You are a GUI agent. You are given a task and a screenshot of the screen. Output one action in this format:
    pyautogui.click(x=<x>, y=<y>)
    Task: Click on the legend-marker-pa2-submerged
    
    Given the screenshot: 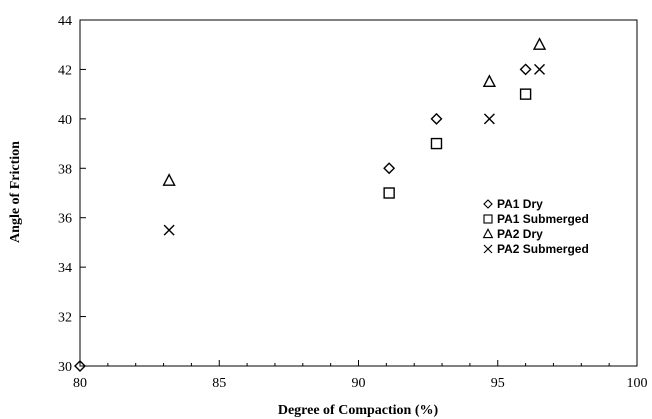 What is the action you would take?
    pyautogui.click(x=488, y=249)
    